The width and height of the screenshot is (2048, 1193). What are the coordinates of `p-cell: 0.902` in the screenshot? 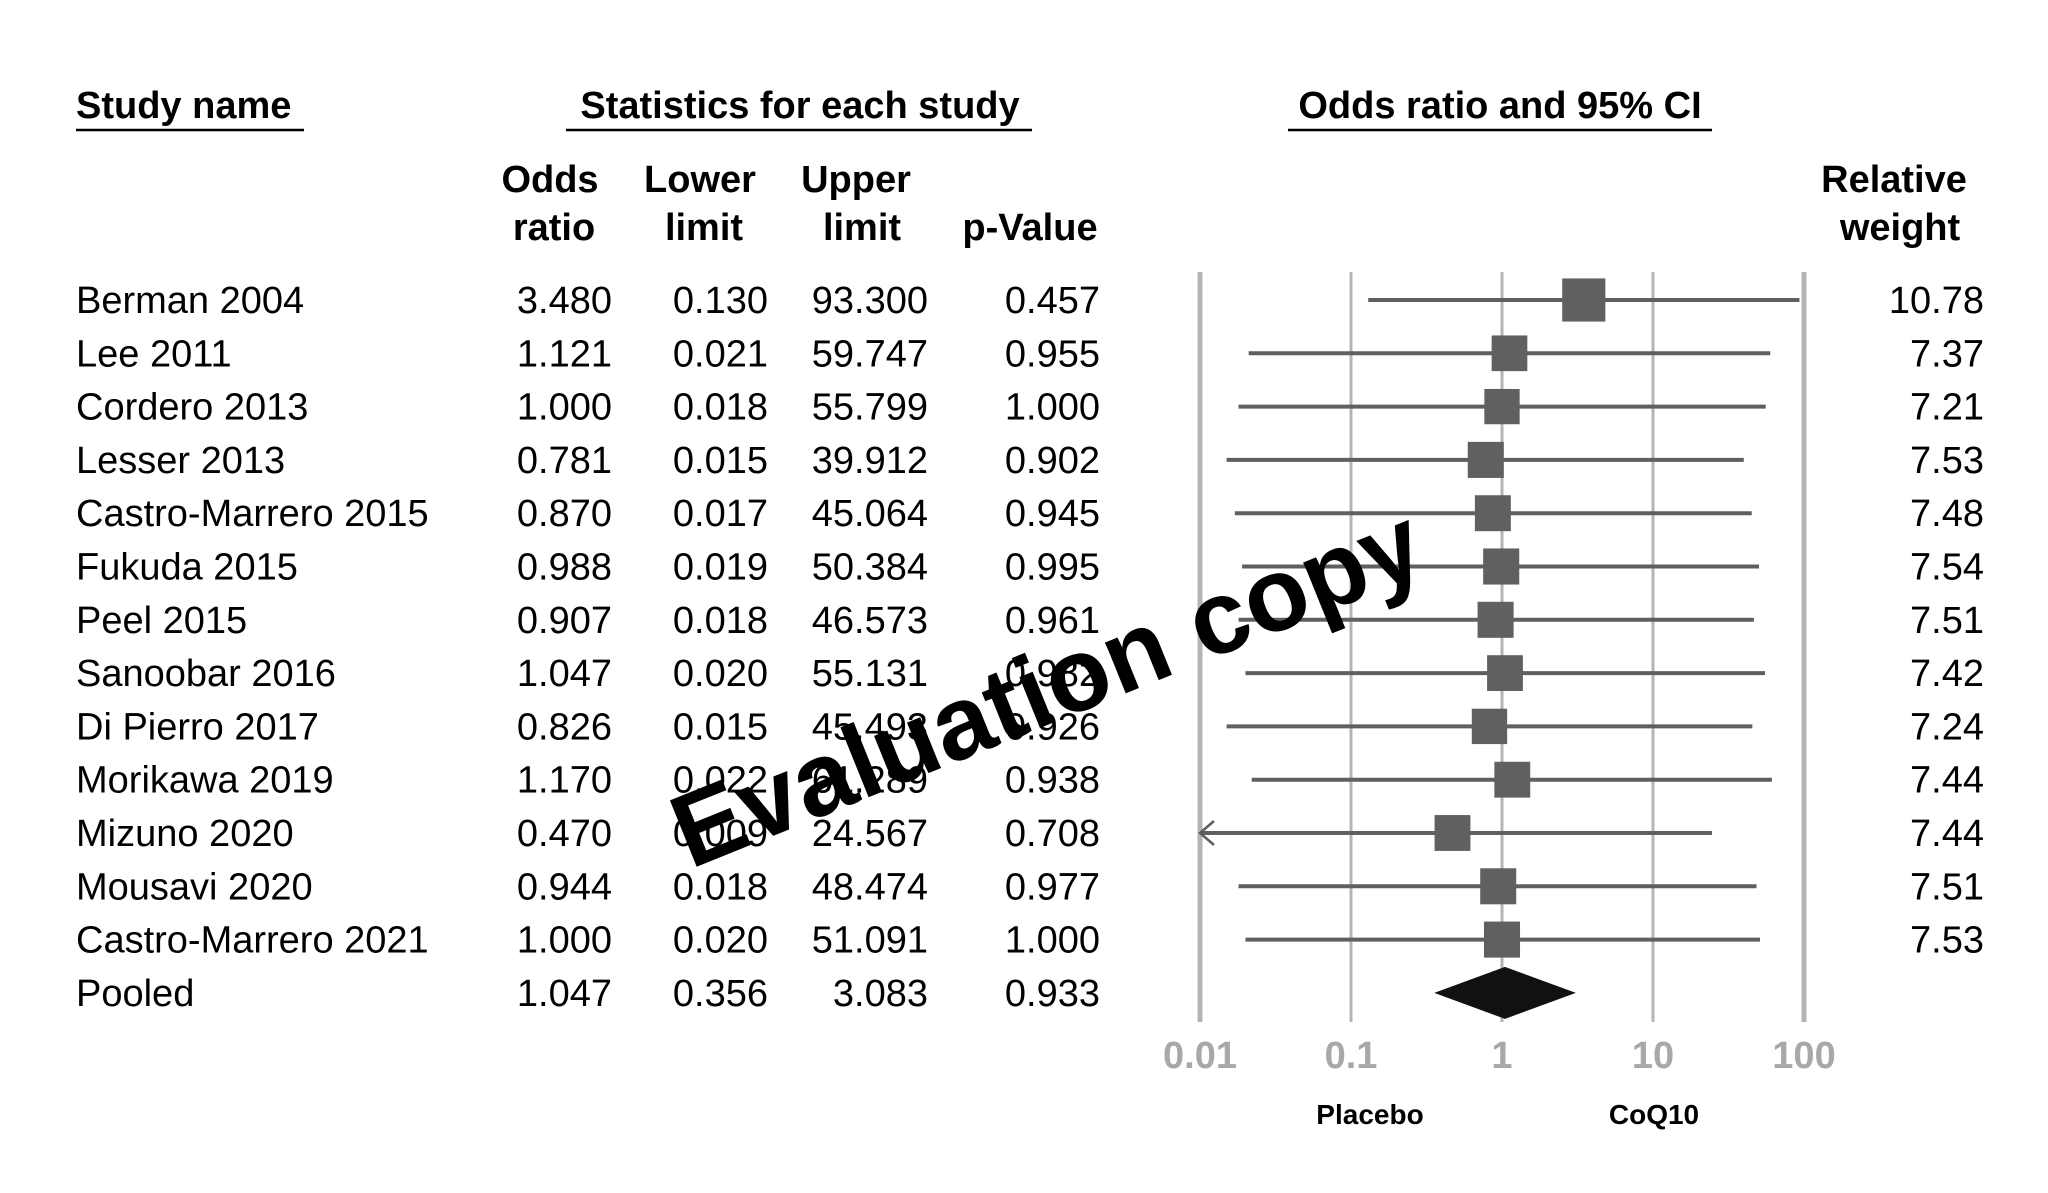 It's located at (1052, 461).